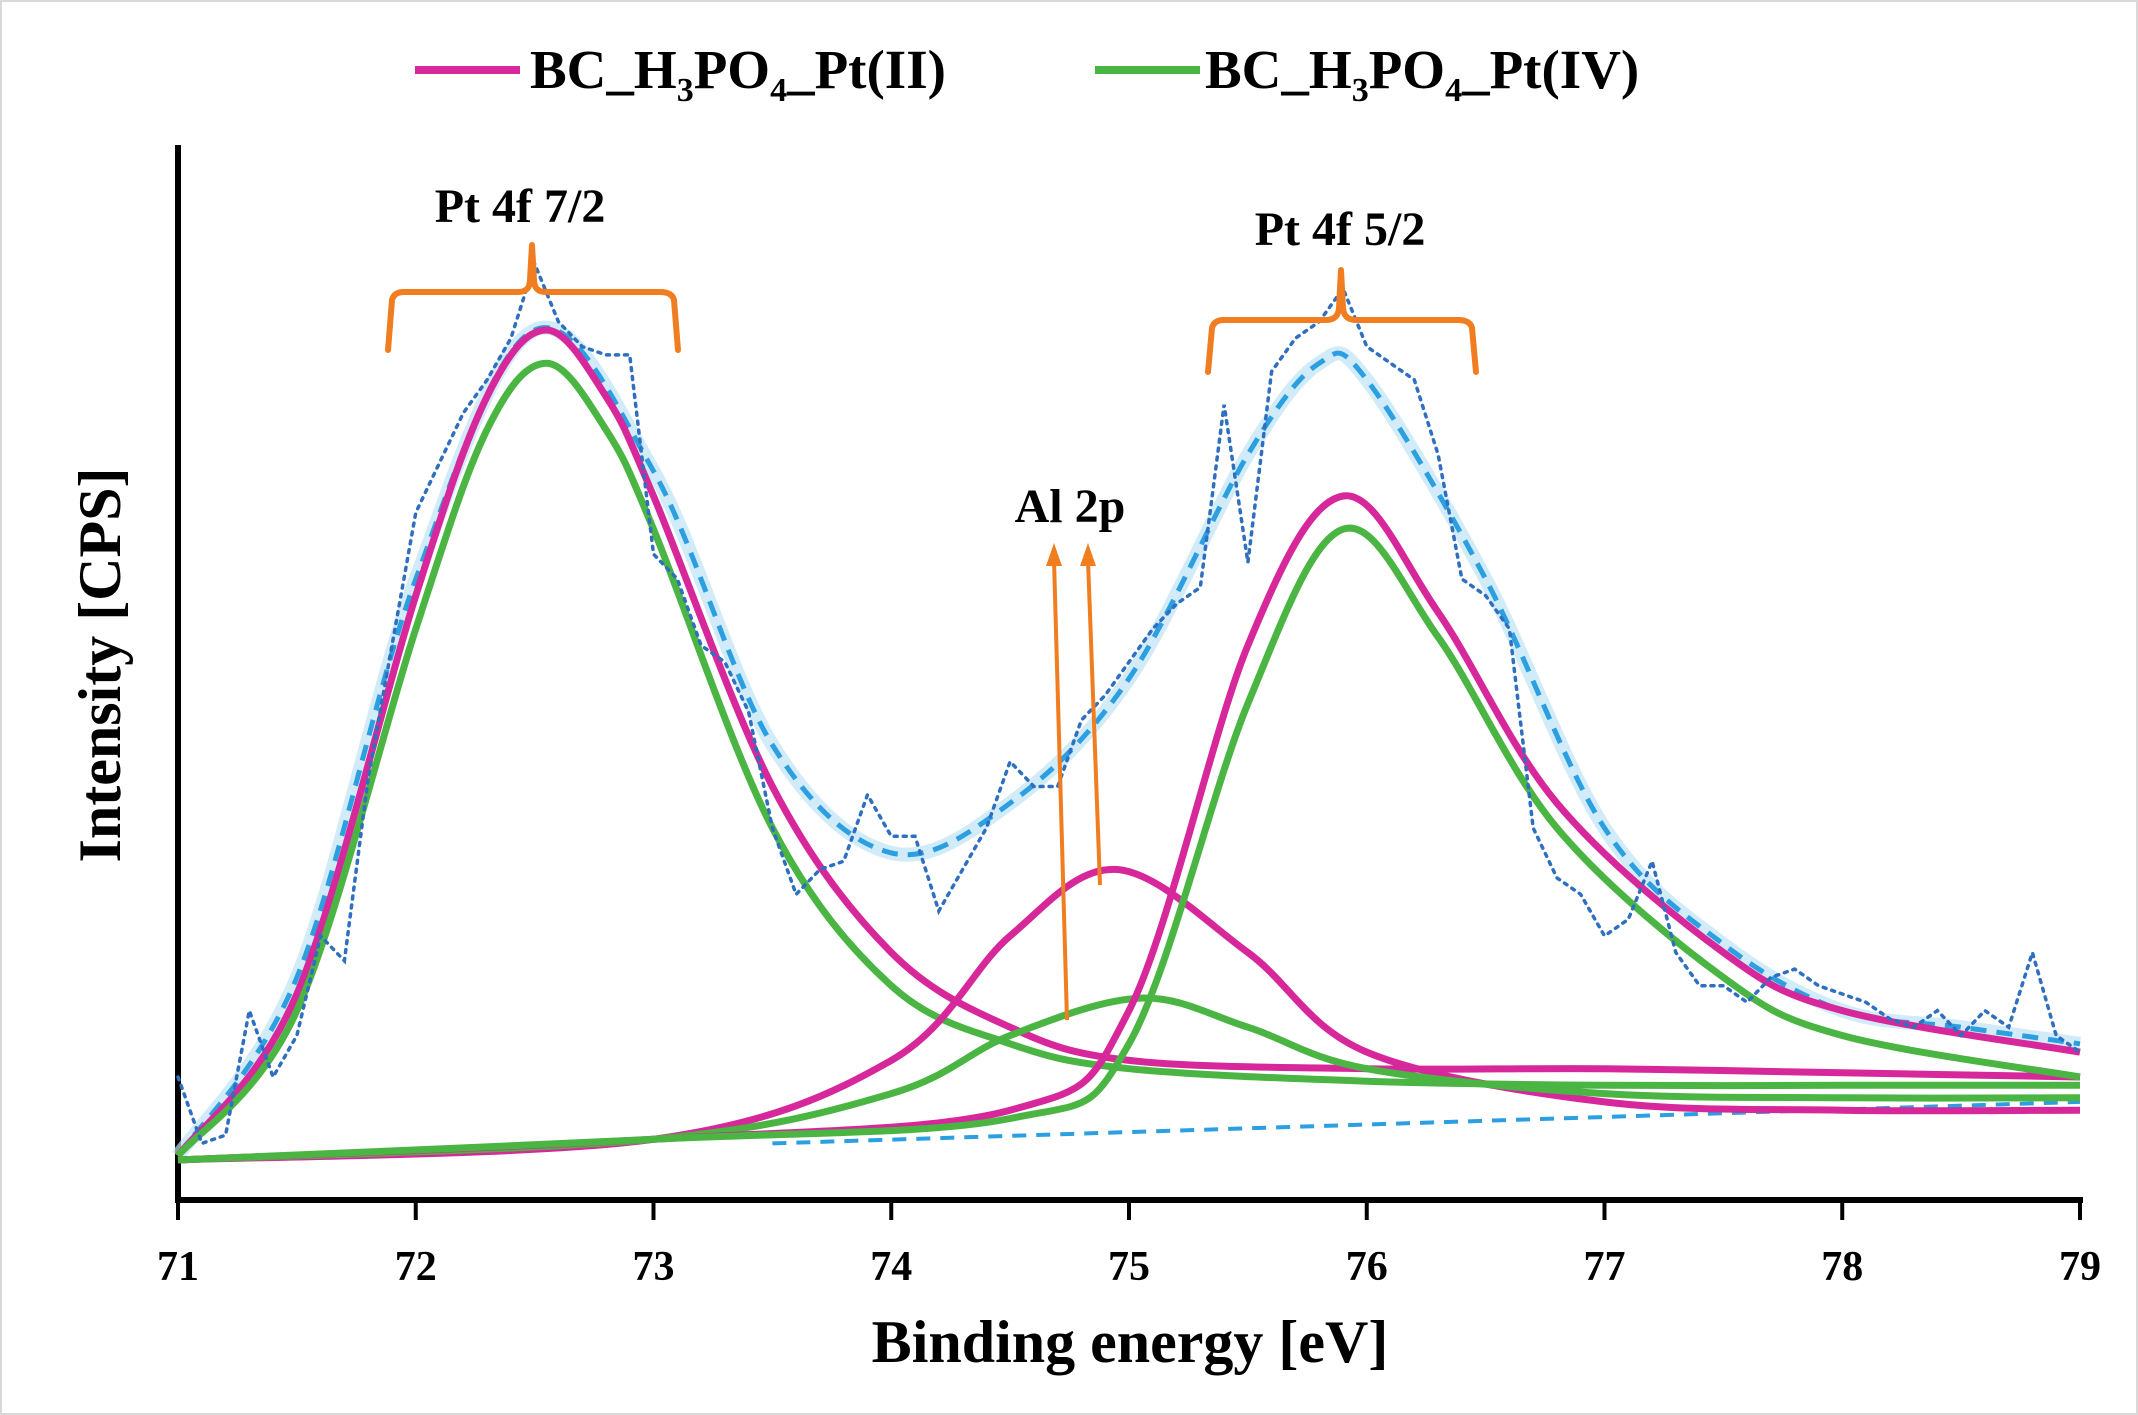  What do you see at coordinates (416, 1267) in the screenshot?
I see `x-tick-label: 72` at bounding box center [416, 1267].